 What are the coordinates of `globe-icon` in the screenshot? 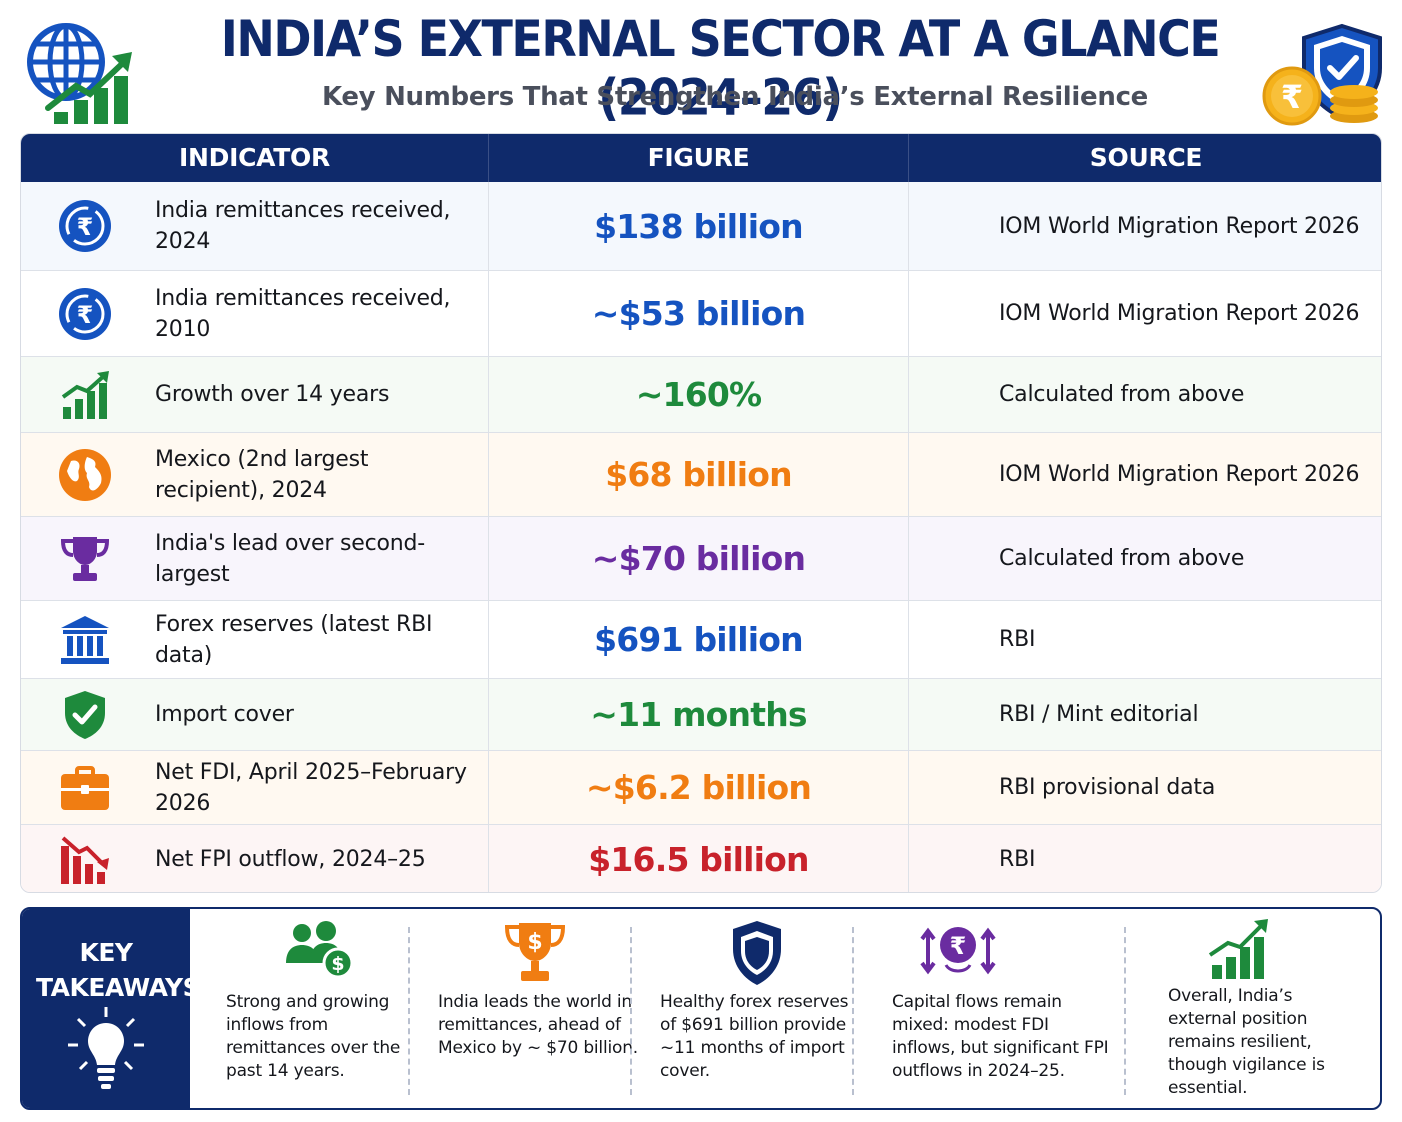 It's located at (85, 474).